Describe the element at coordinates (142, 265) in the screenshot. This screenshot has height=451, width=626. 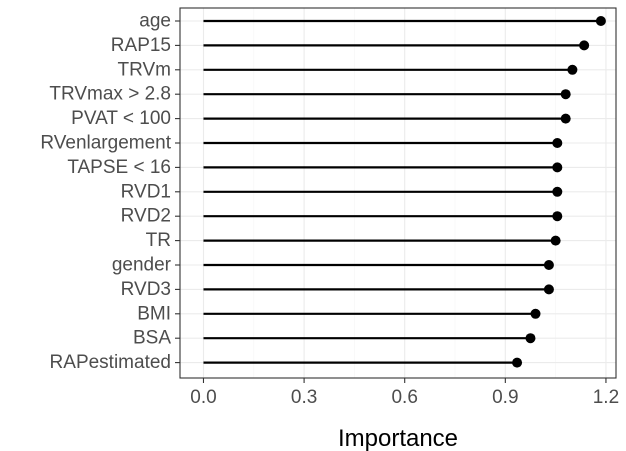
I see `y-tick-label: gender` at that location.